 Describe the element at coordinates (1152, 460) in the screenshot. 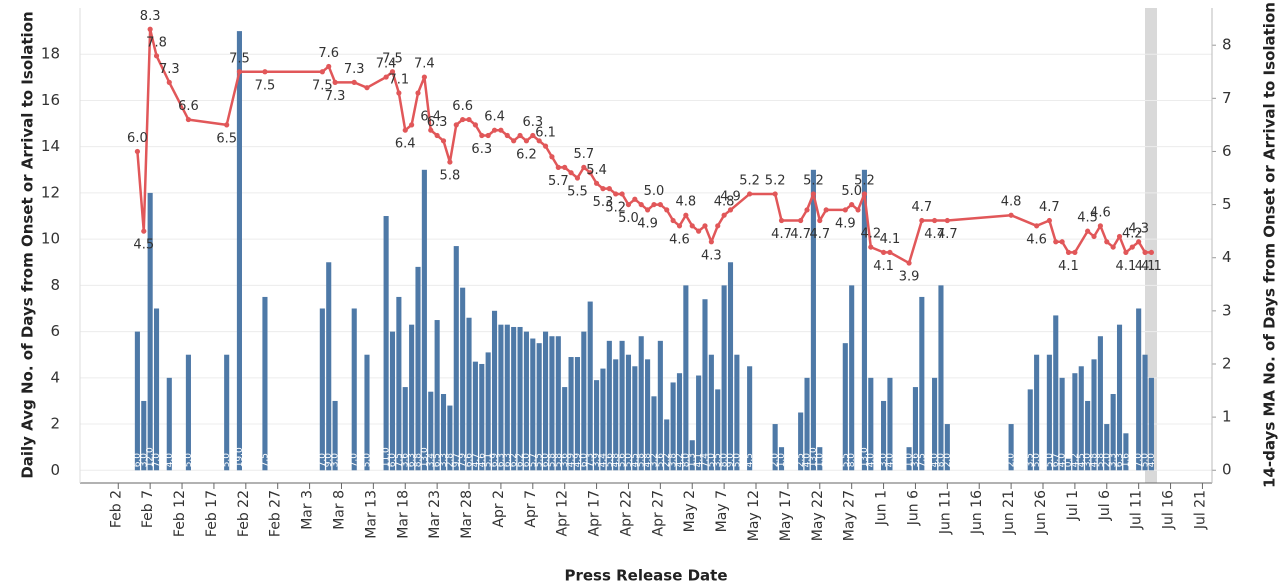

I see `bar-label: 4.0` at that location.